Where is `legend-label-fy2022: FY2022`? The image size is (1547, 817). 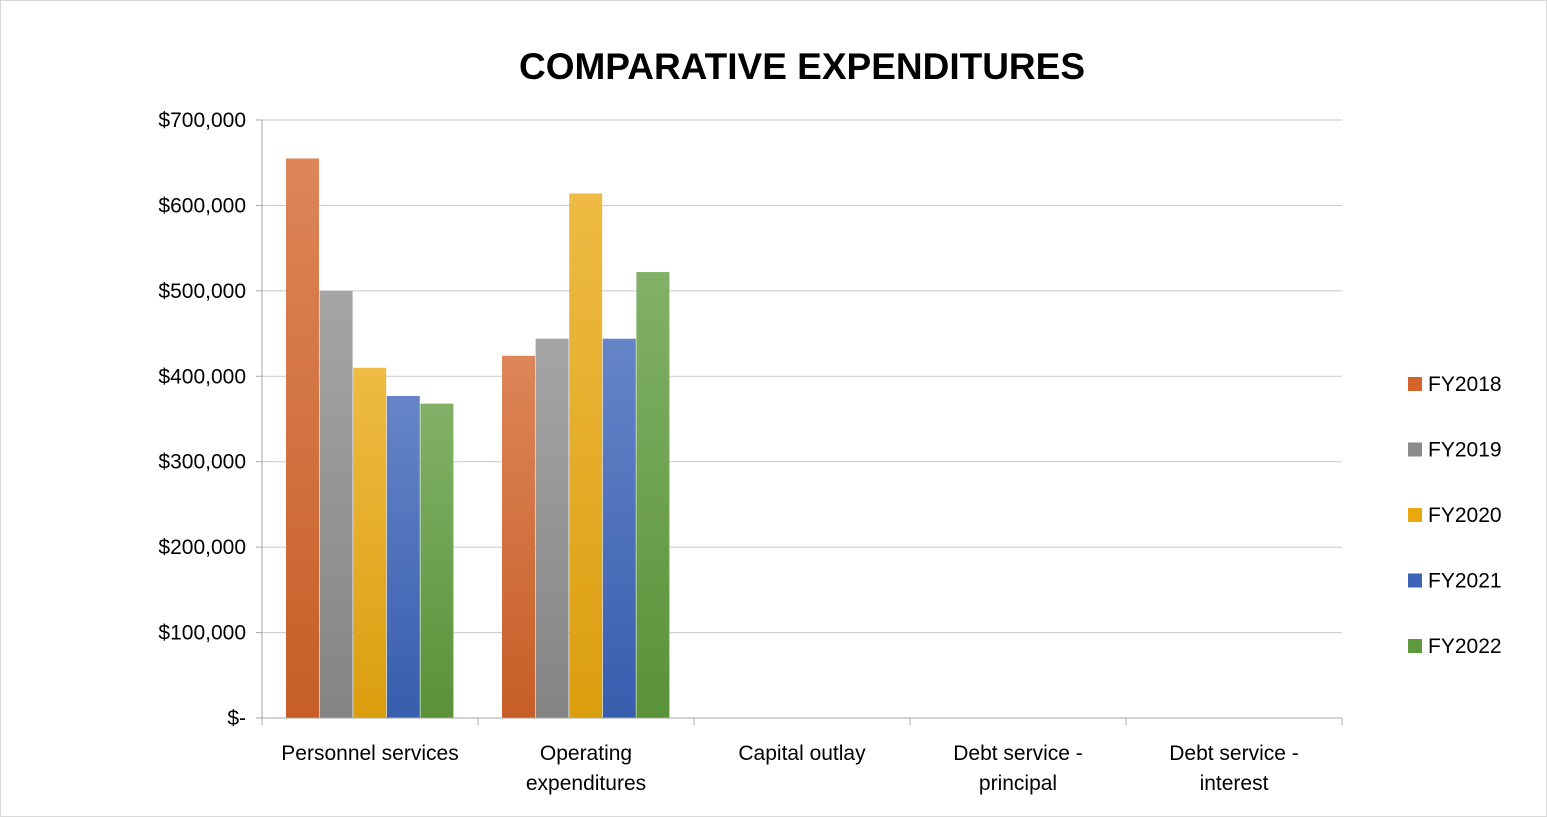 legend-label-fy2022: FY2022 is located at coordinates (1465, 646).